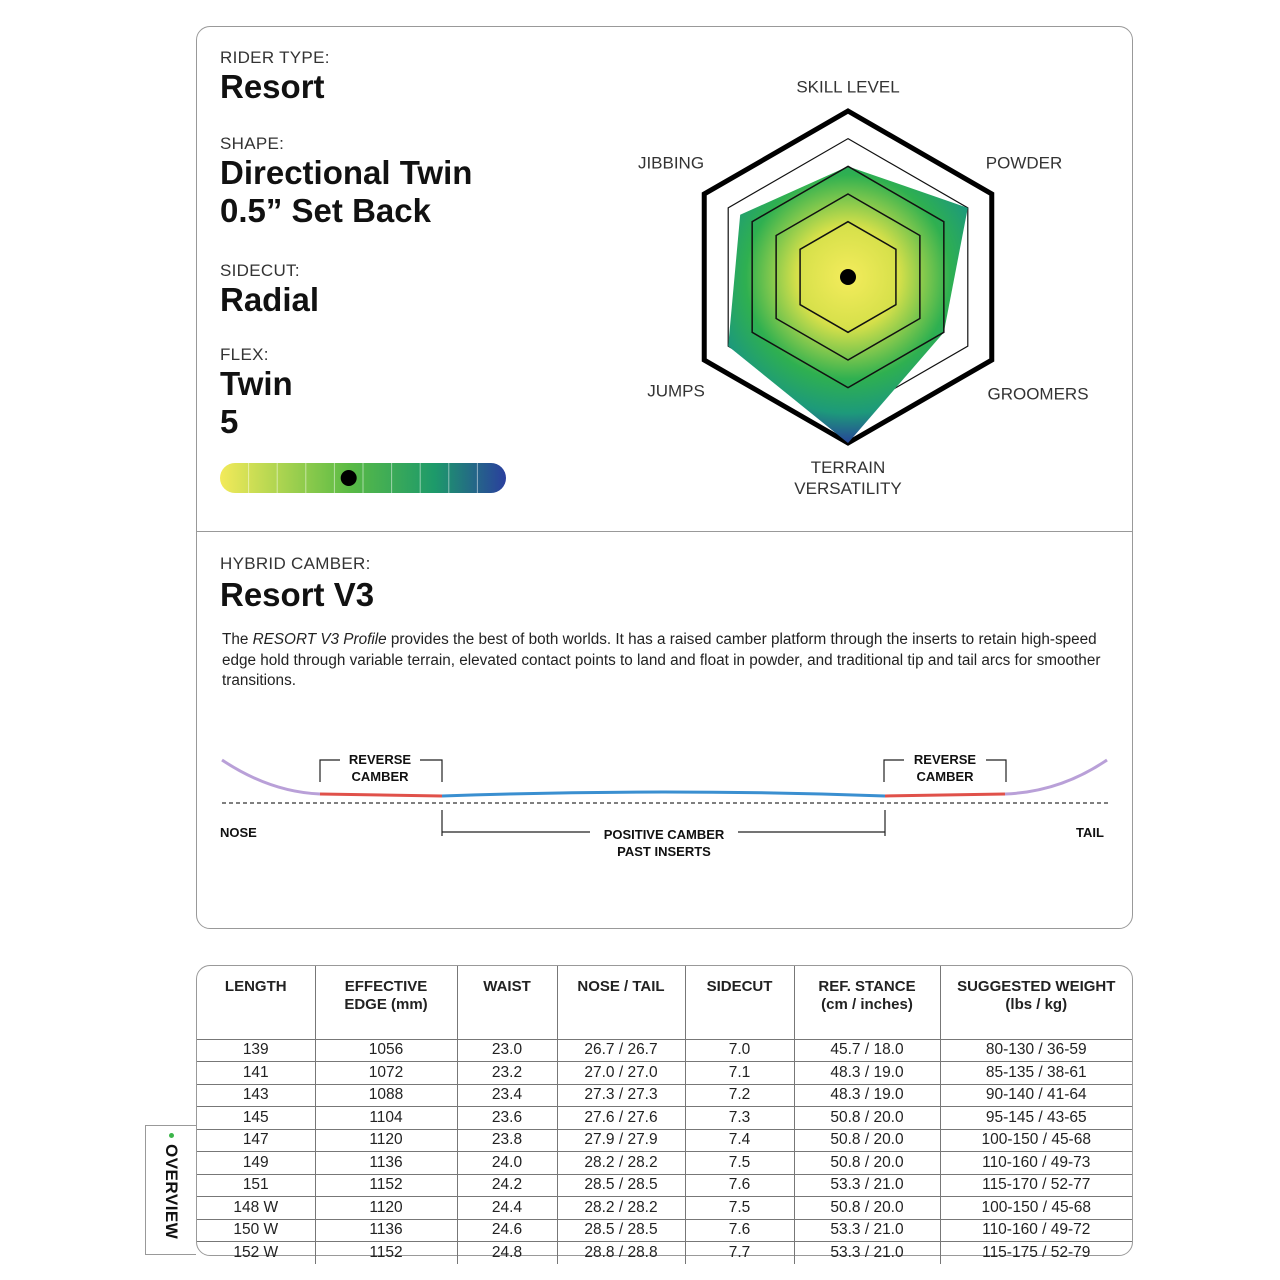 Image resolution: width=1280 pixels, height=1280 pixels. Describe the element at coordinates (1035, 1117) in the screenshot. I see `table-cell: 95-145 / 43-65` at that location.